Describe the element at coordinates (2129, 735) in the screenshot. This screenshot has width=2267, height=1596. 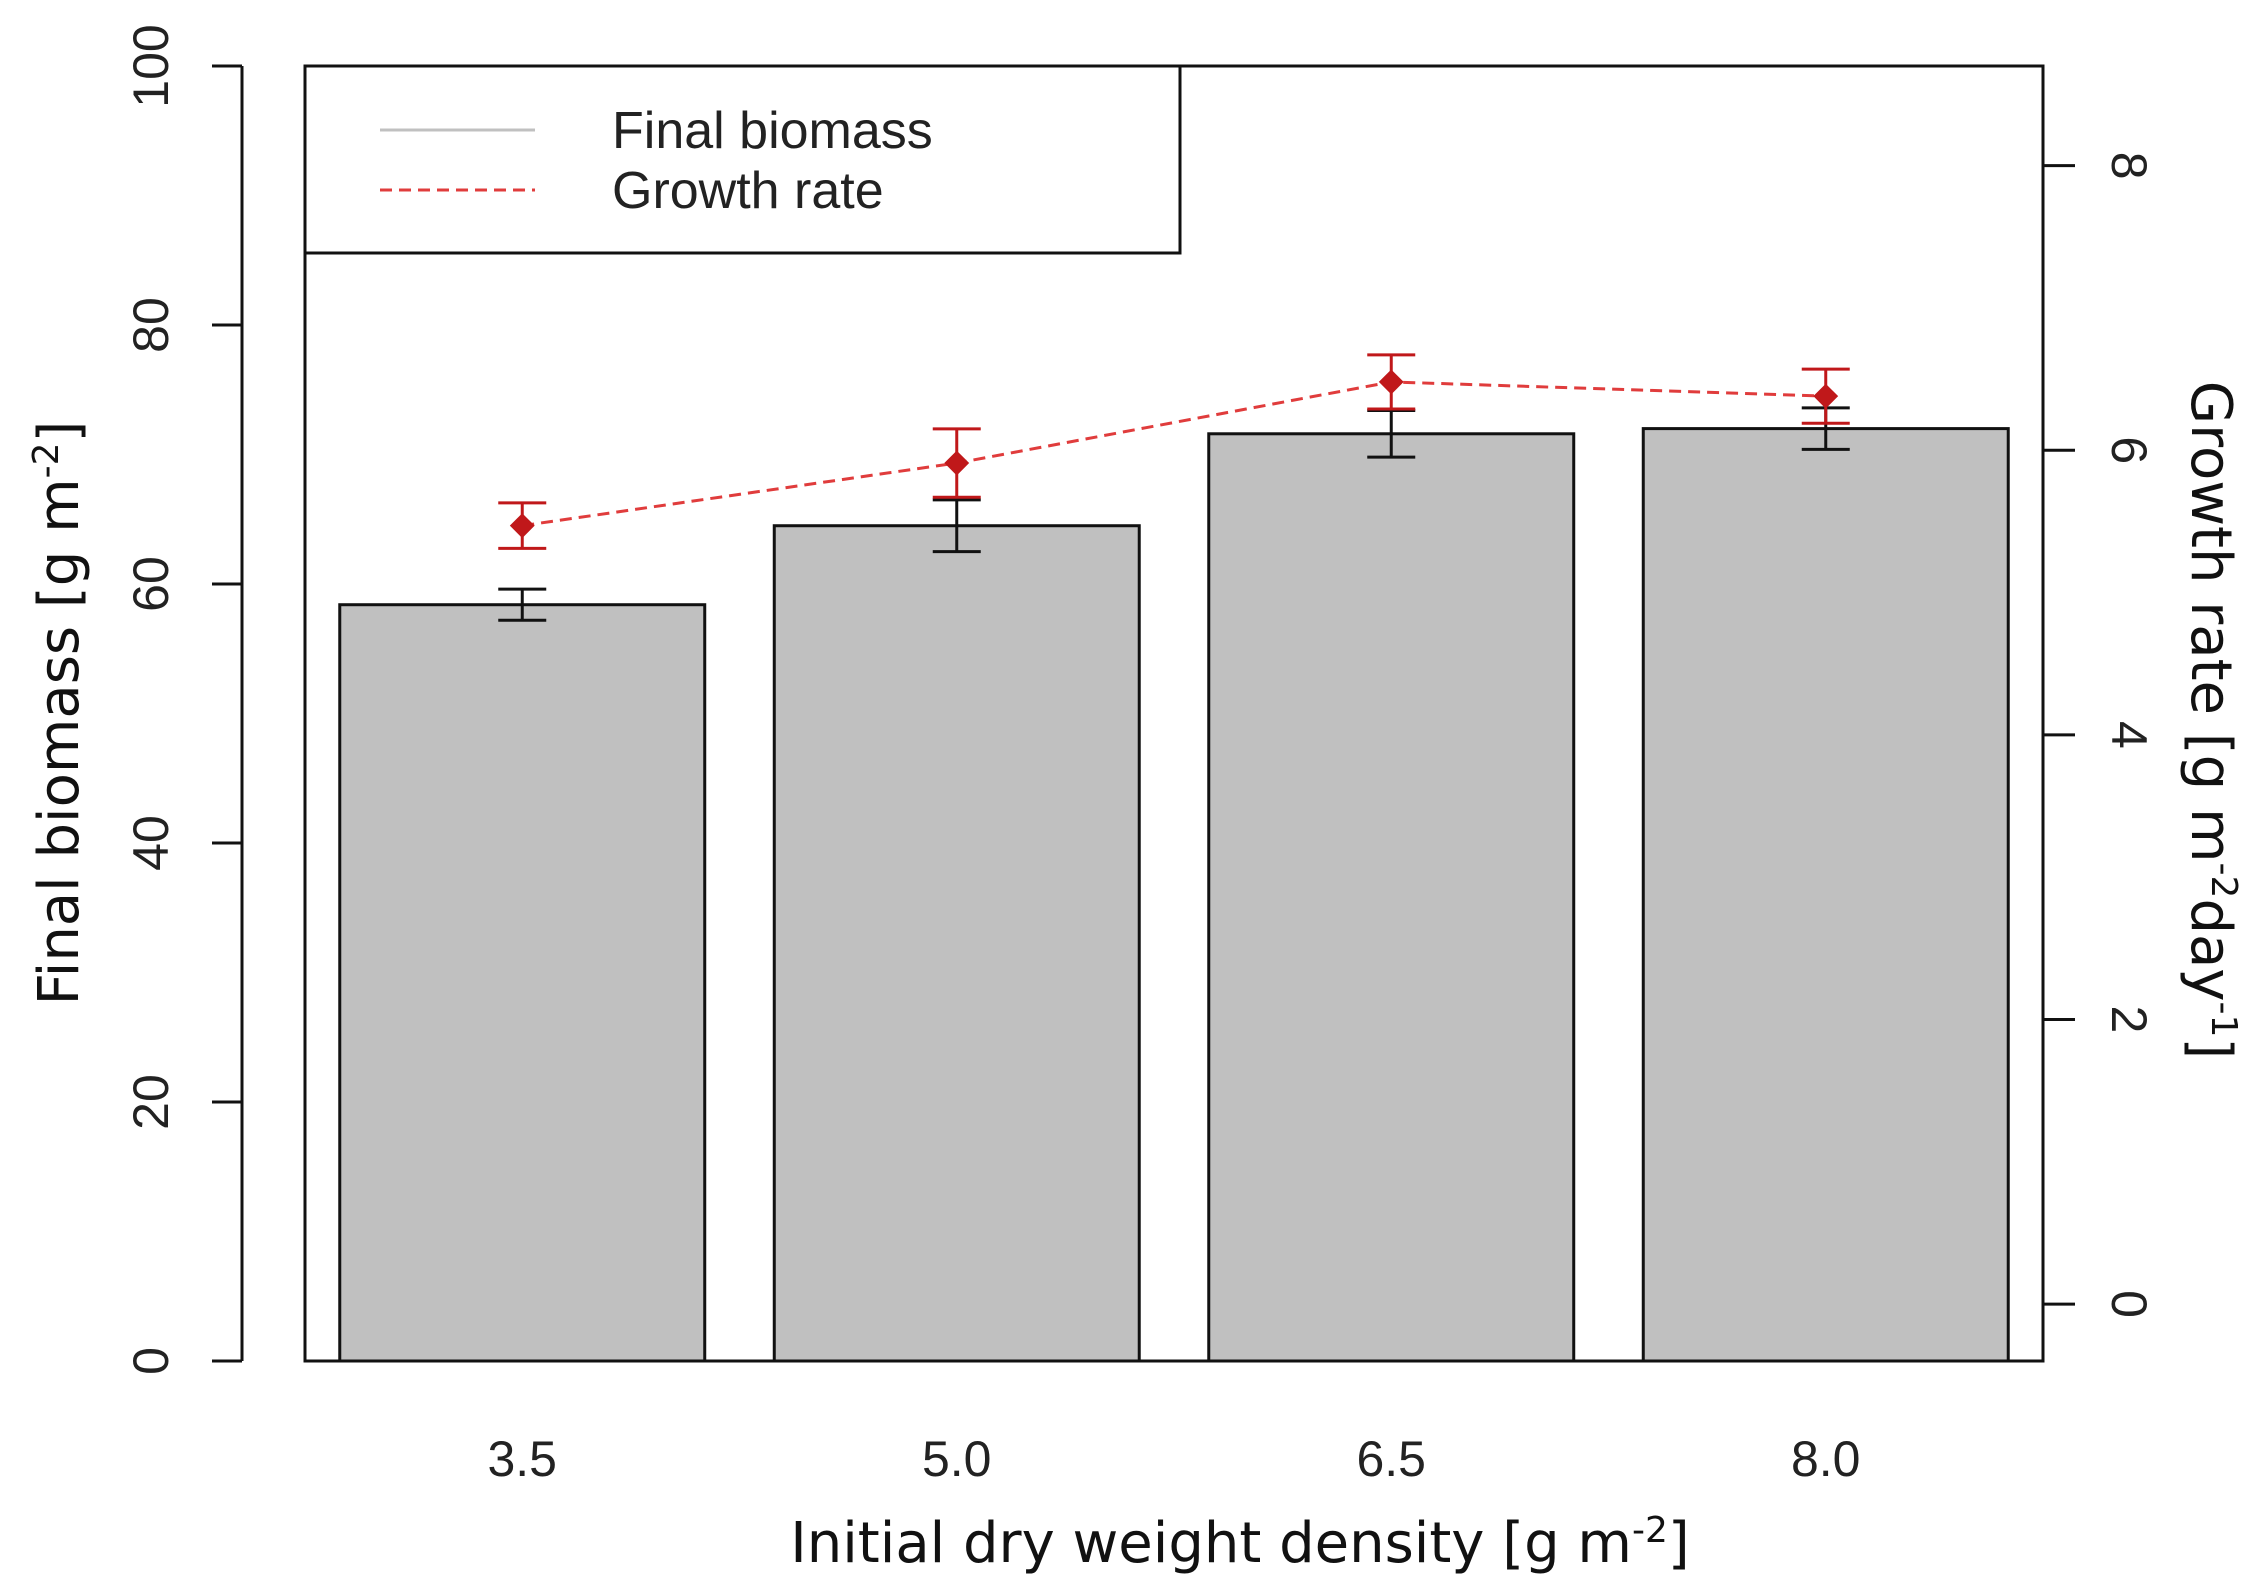
I see `right-tick-label: 4` at that location.